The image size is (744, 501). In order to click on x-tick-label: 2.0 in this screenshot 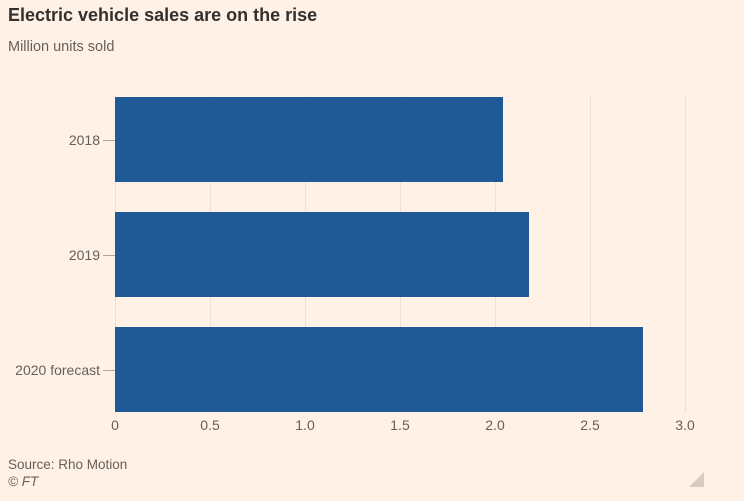, I will do `click(495, 425)`.